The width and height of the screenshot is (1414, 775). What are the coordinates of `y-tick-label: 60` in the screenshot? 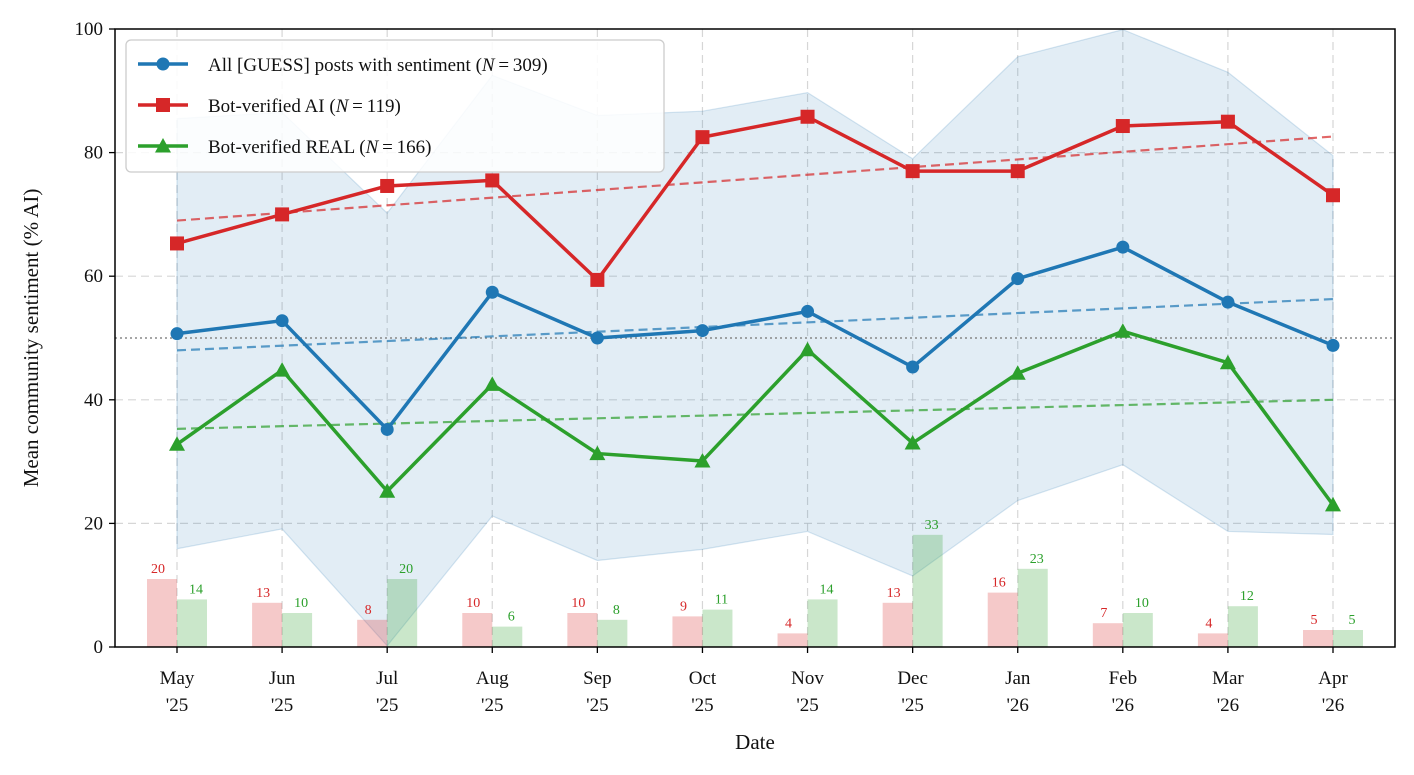 It's located at (93, 276).